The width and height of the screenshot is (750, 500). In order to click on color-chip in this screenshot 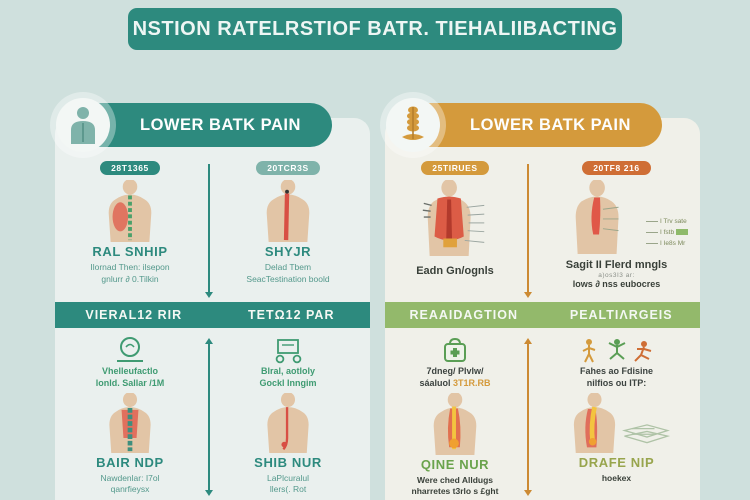, I will do `click(682, 232)`.